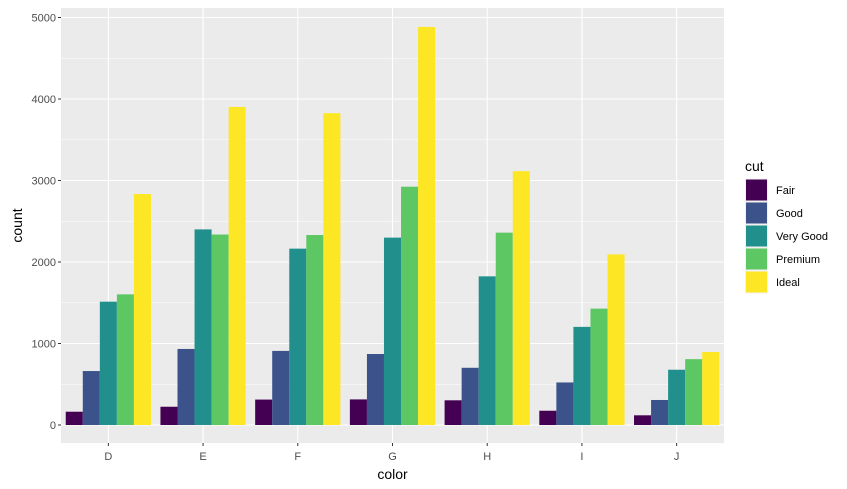  I want to click on bar-I-premium, so click(599, 366).